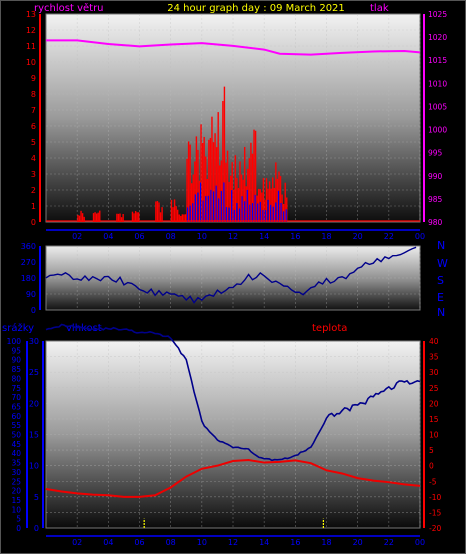 This screenshot has height=554, width=466. What do you see at coordinates (77, 542) in the screenshot?
I see `climate-x-tick-label: 02` at bounding box center [77, 542].